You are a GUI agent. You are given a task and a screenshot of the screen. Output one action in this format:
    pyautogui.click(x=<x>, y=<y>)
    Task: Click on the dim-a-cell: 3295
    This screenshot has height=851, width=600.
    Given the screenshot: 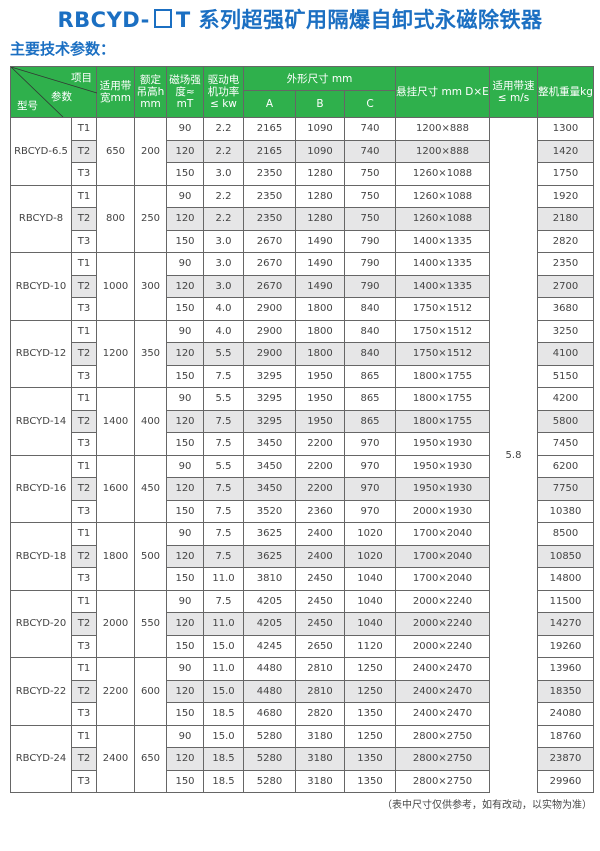 What is the action you would take?
    pyautogui.click(x=269, y=421)
    